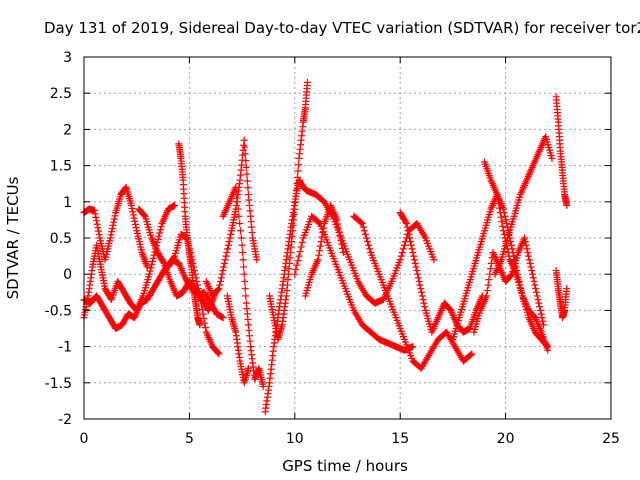  Describe the element at coordinates (295, 439) in the screenshot. I see `x-tick-label: 10` at that location.